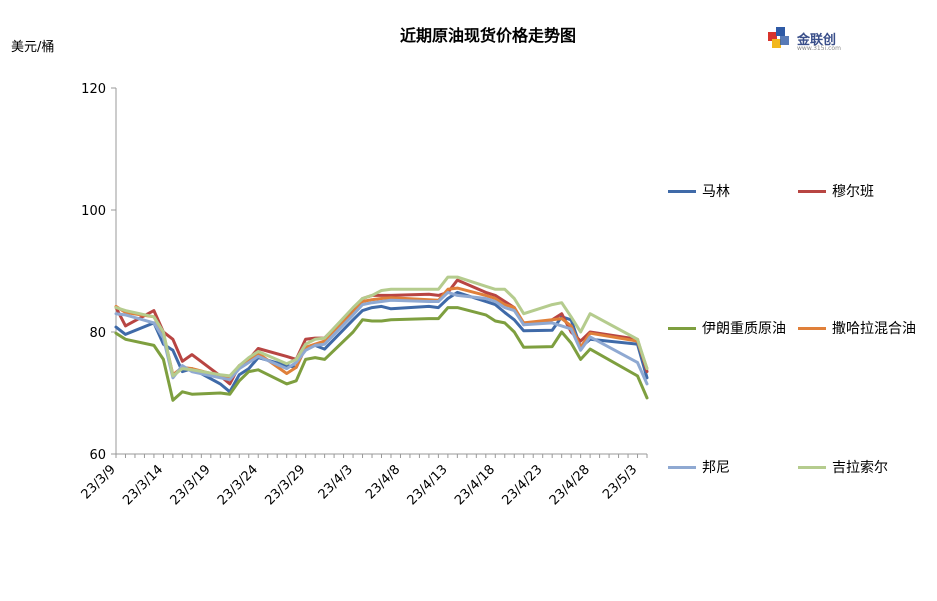  What do you see at coordinates (620, 482) in the screenshot?
I see `x-tick-label: 23/5/3` at bounding box center [620, 482].